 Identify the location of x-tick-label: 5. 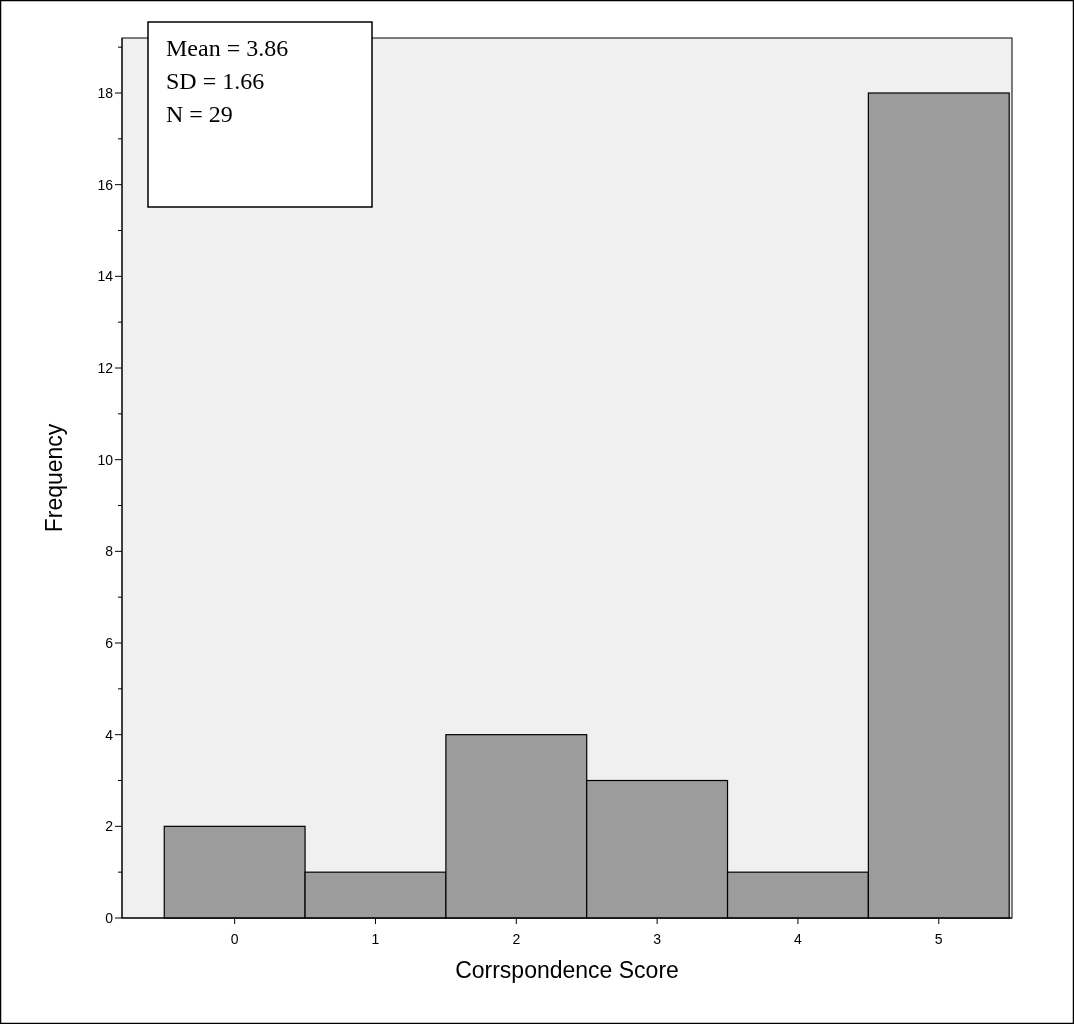
(938, 939).